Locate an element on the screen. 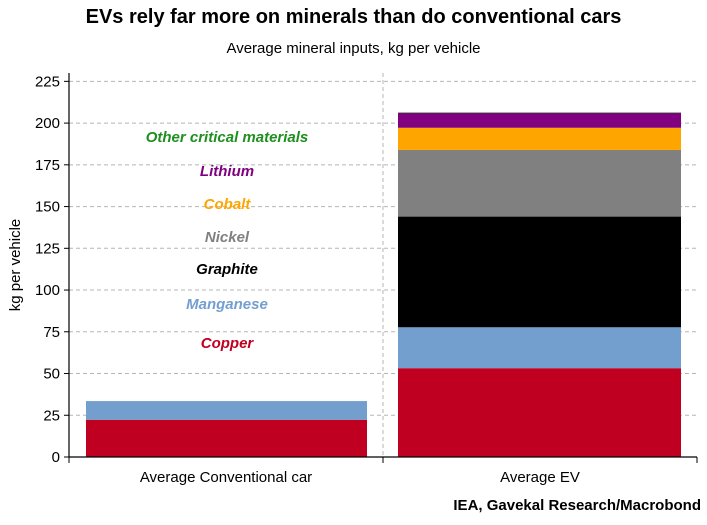 The width and height of the screenshot is (707, 525). bar-segment-other-critical-materials is located at coordinates (539, 112).